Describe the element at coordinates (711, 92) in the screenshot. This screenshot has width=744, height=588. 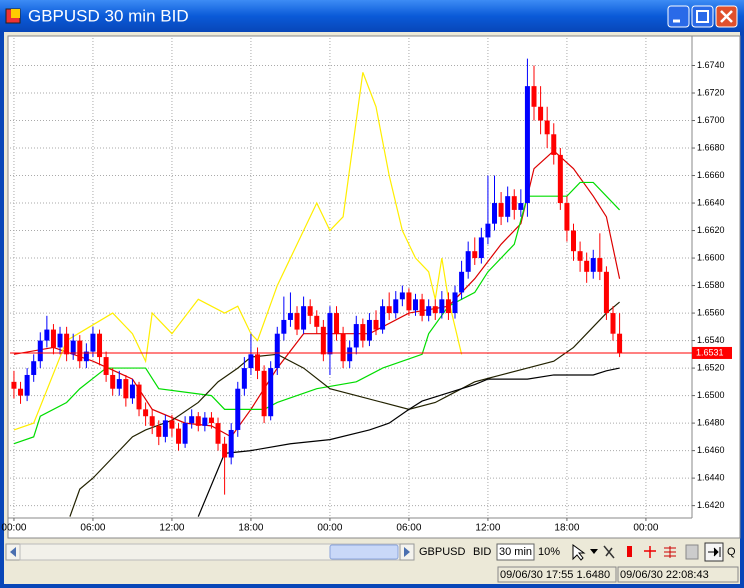
I see `y-tick-label: 1.6720` at that location.